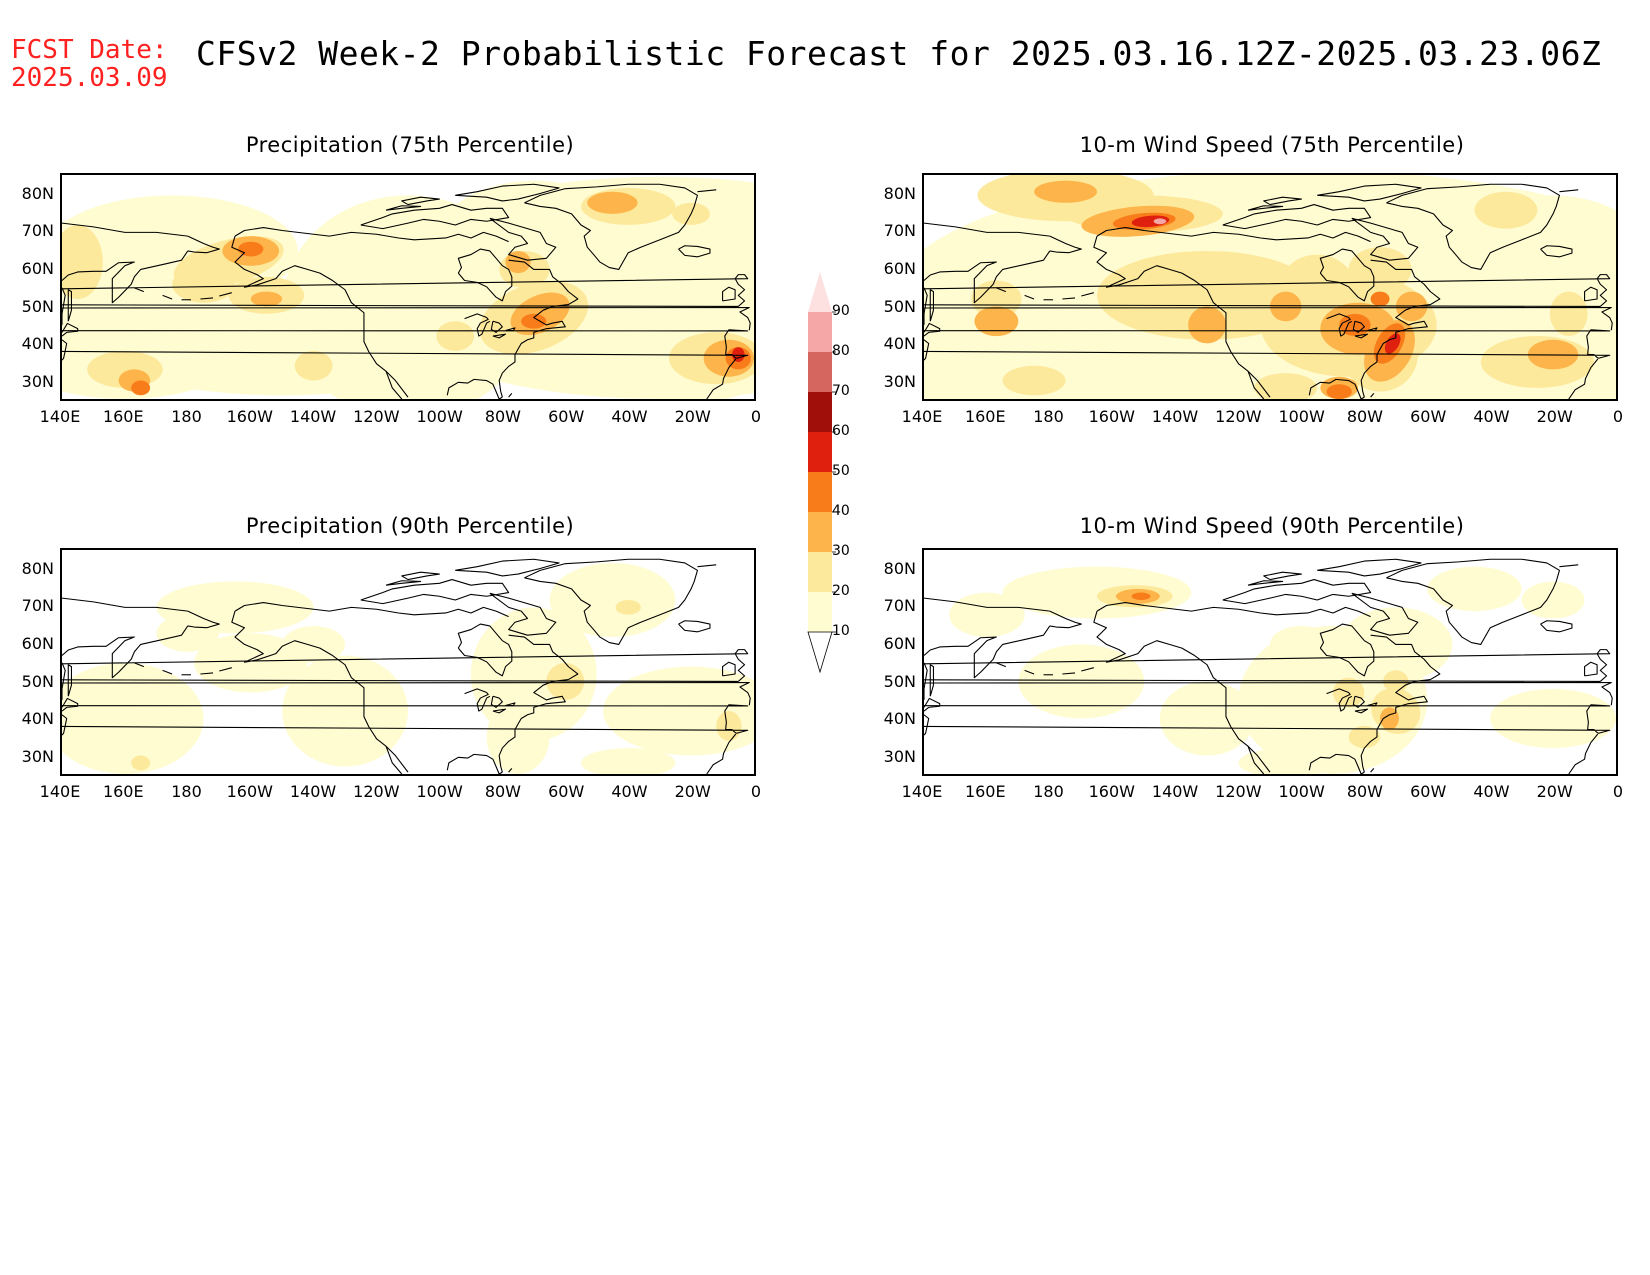  What do you see at coordinates (60, 791) in the screenshot?
I see `lon-tick-label: 140E` at bounding box center [60, 791].